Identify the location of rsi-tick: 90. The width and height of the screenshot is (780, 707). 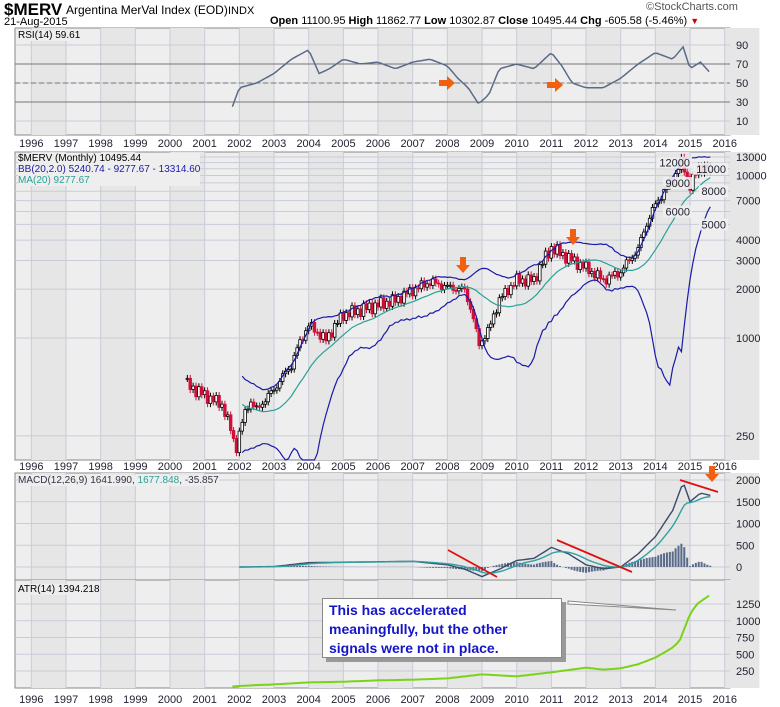
(742, 46).